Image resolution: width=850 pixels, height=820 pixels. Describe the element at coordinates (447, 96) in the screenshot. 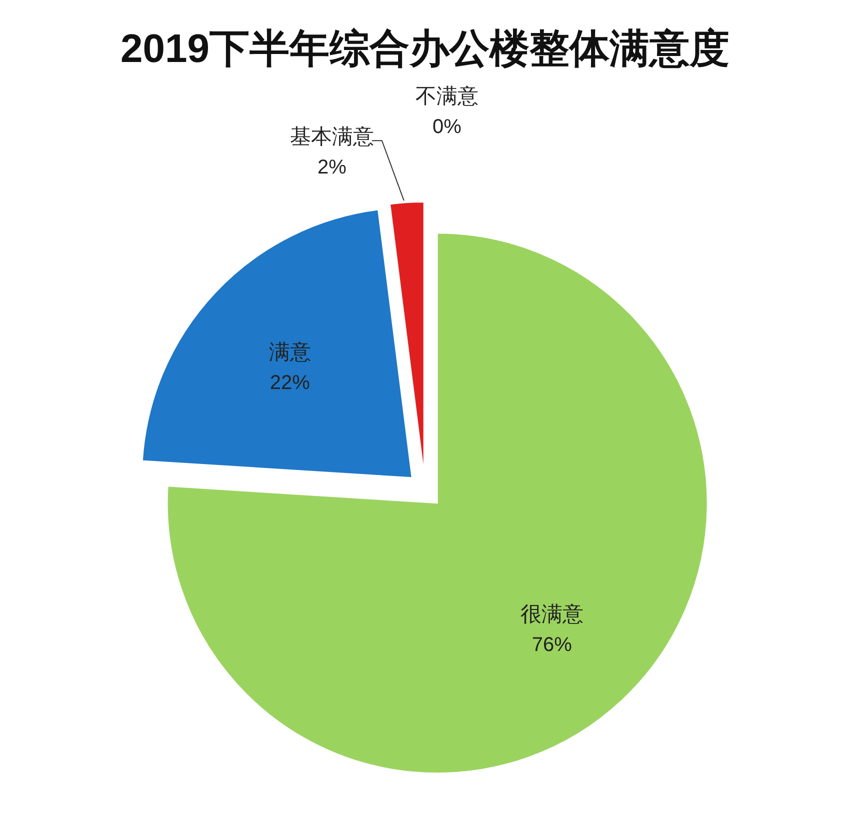

I see `category-label: 不满意` at that location.